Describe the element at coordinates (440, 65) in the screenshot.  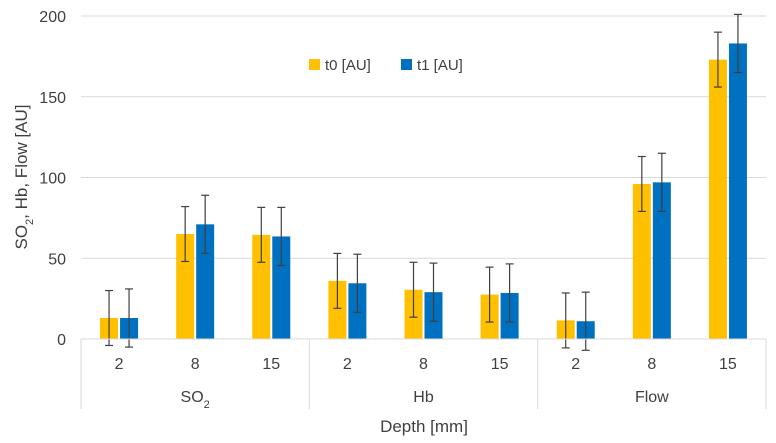
I see `legend-label-t1: t1 [AU]` at that location.